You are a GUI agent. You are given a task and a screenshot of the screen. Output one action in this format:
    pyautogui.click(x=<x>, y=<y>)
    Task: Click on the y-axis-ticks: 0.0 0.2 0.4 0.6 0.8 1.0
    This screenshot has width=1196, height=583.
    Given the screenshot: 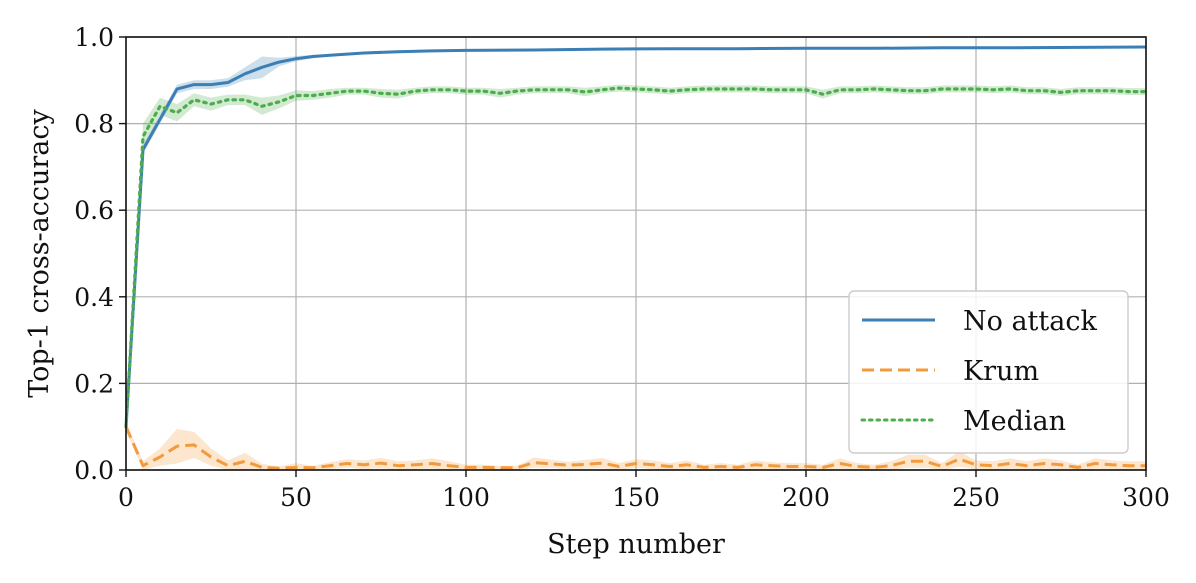 What is the action you would take?
    pyautogui.click(x=100, y=254)
    